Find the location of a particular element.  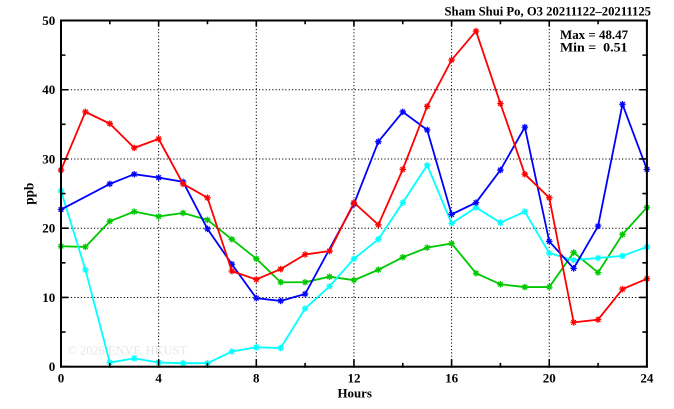

svg-text: Hours is located at coordinates (355, 393).